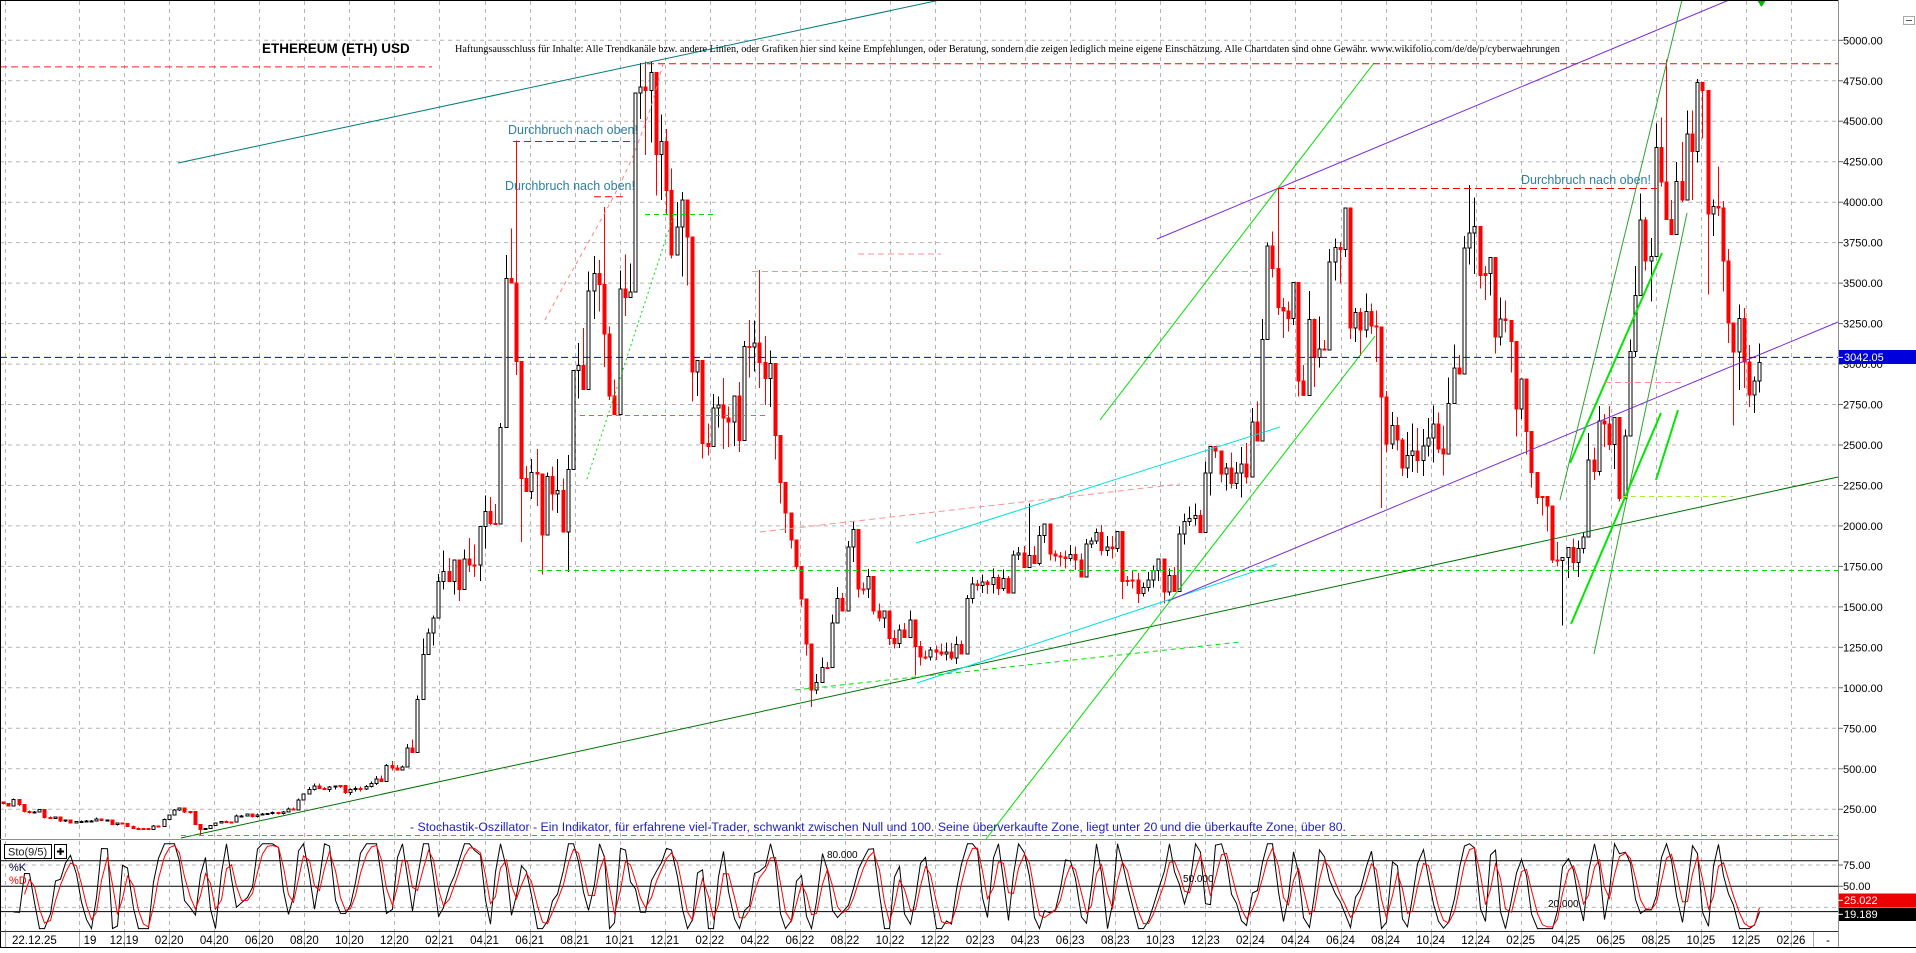 The image size is (1916, 953). I want to click on svg-text: 3042.05, so click(1864, 358).